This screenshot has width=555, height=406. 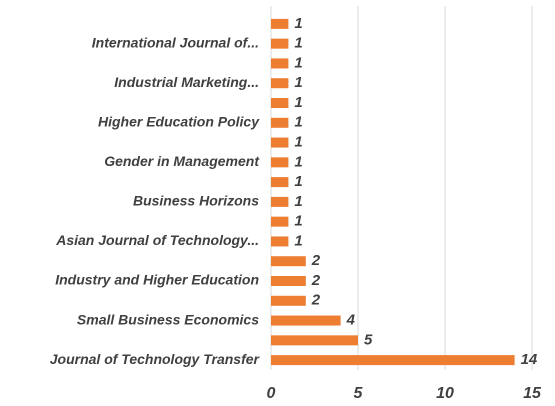 What do you see at coordinates (368, 339) in the screenshot?
I see `data-label: 5` at bounding box center [368, 339].